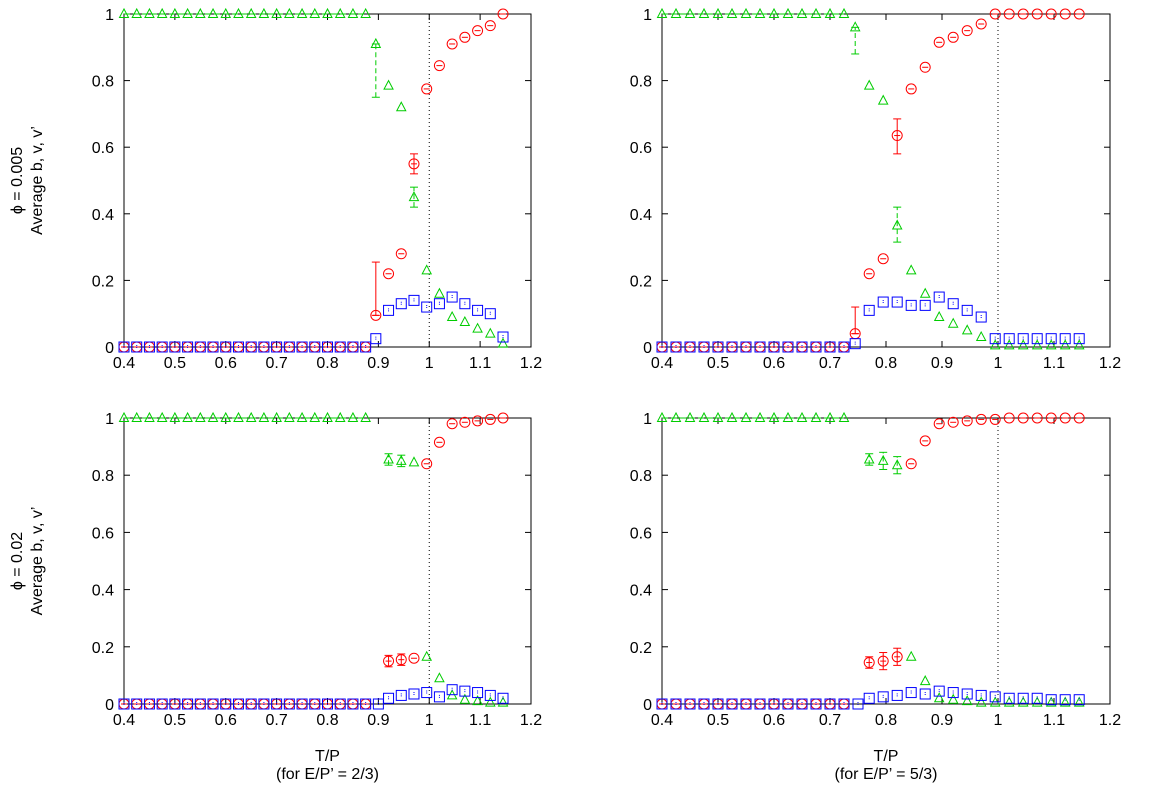 The width and height of the screenshot is (1150, 801). What do you see at coordinates (378, 720) in the screenshot?
I see `x-tick-label: 0.9` at bounding box center [378, 720].